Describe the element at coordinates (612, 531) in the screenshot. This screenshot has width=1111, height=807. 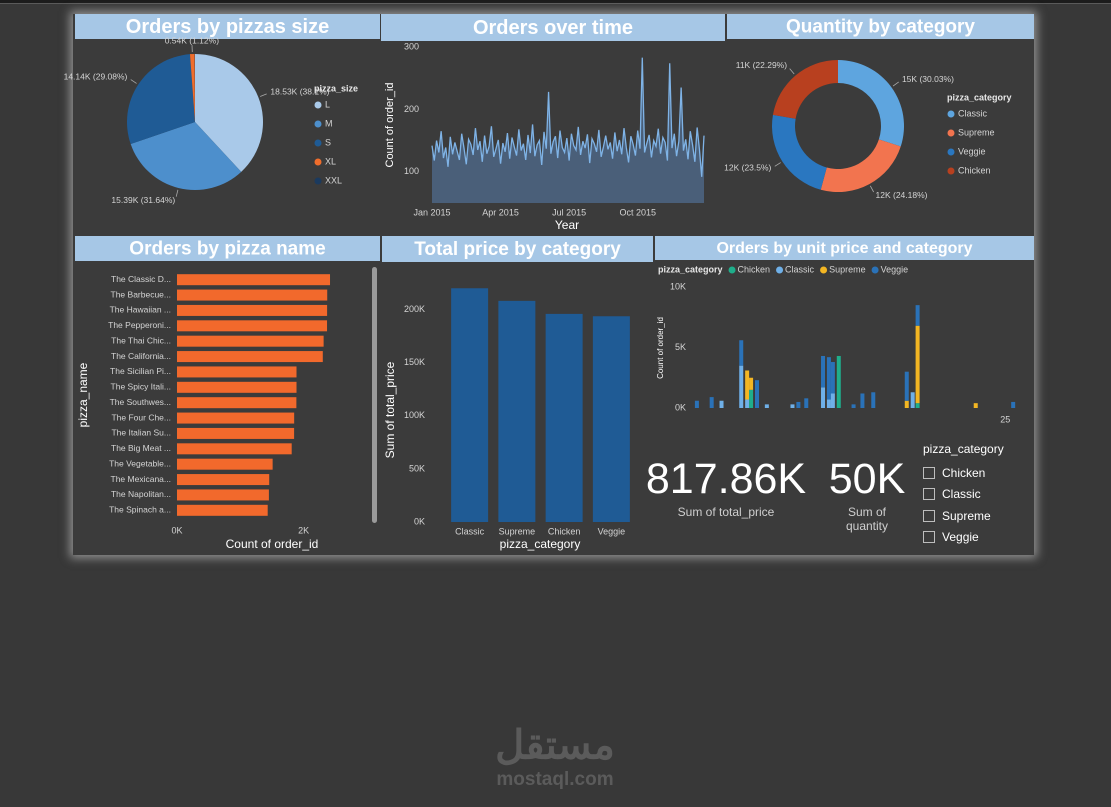
I see `x-tick-label: Veggie` at that location.